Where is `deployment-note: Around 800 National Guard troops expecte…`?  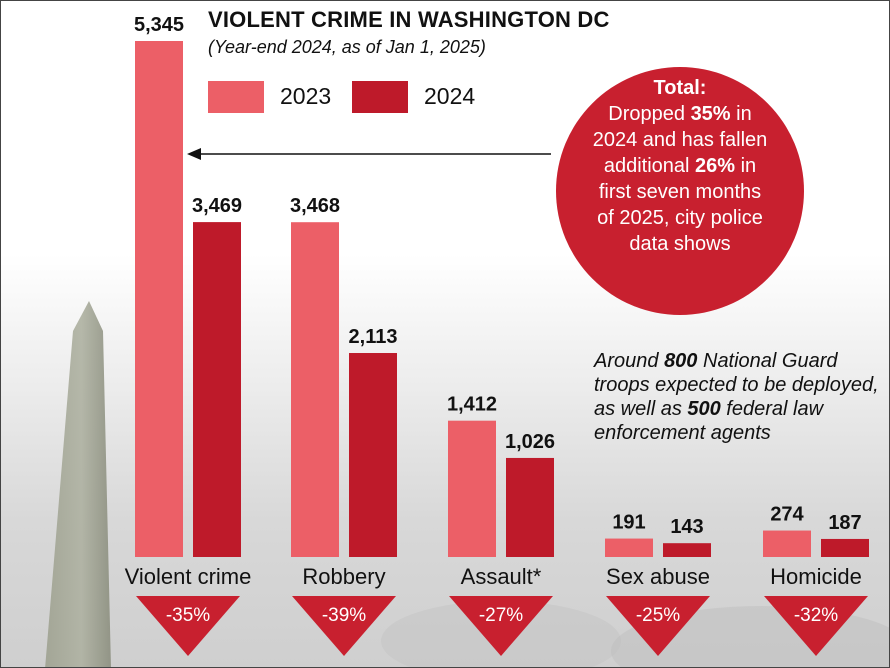 deployment-note: Around 800 National Guard troops expecte… is located at coordinates (739, 397).